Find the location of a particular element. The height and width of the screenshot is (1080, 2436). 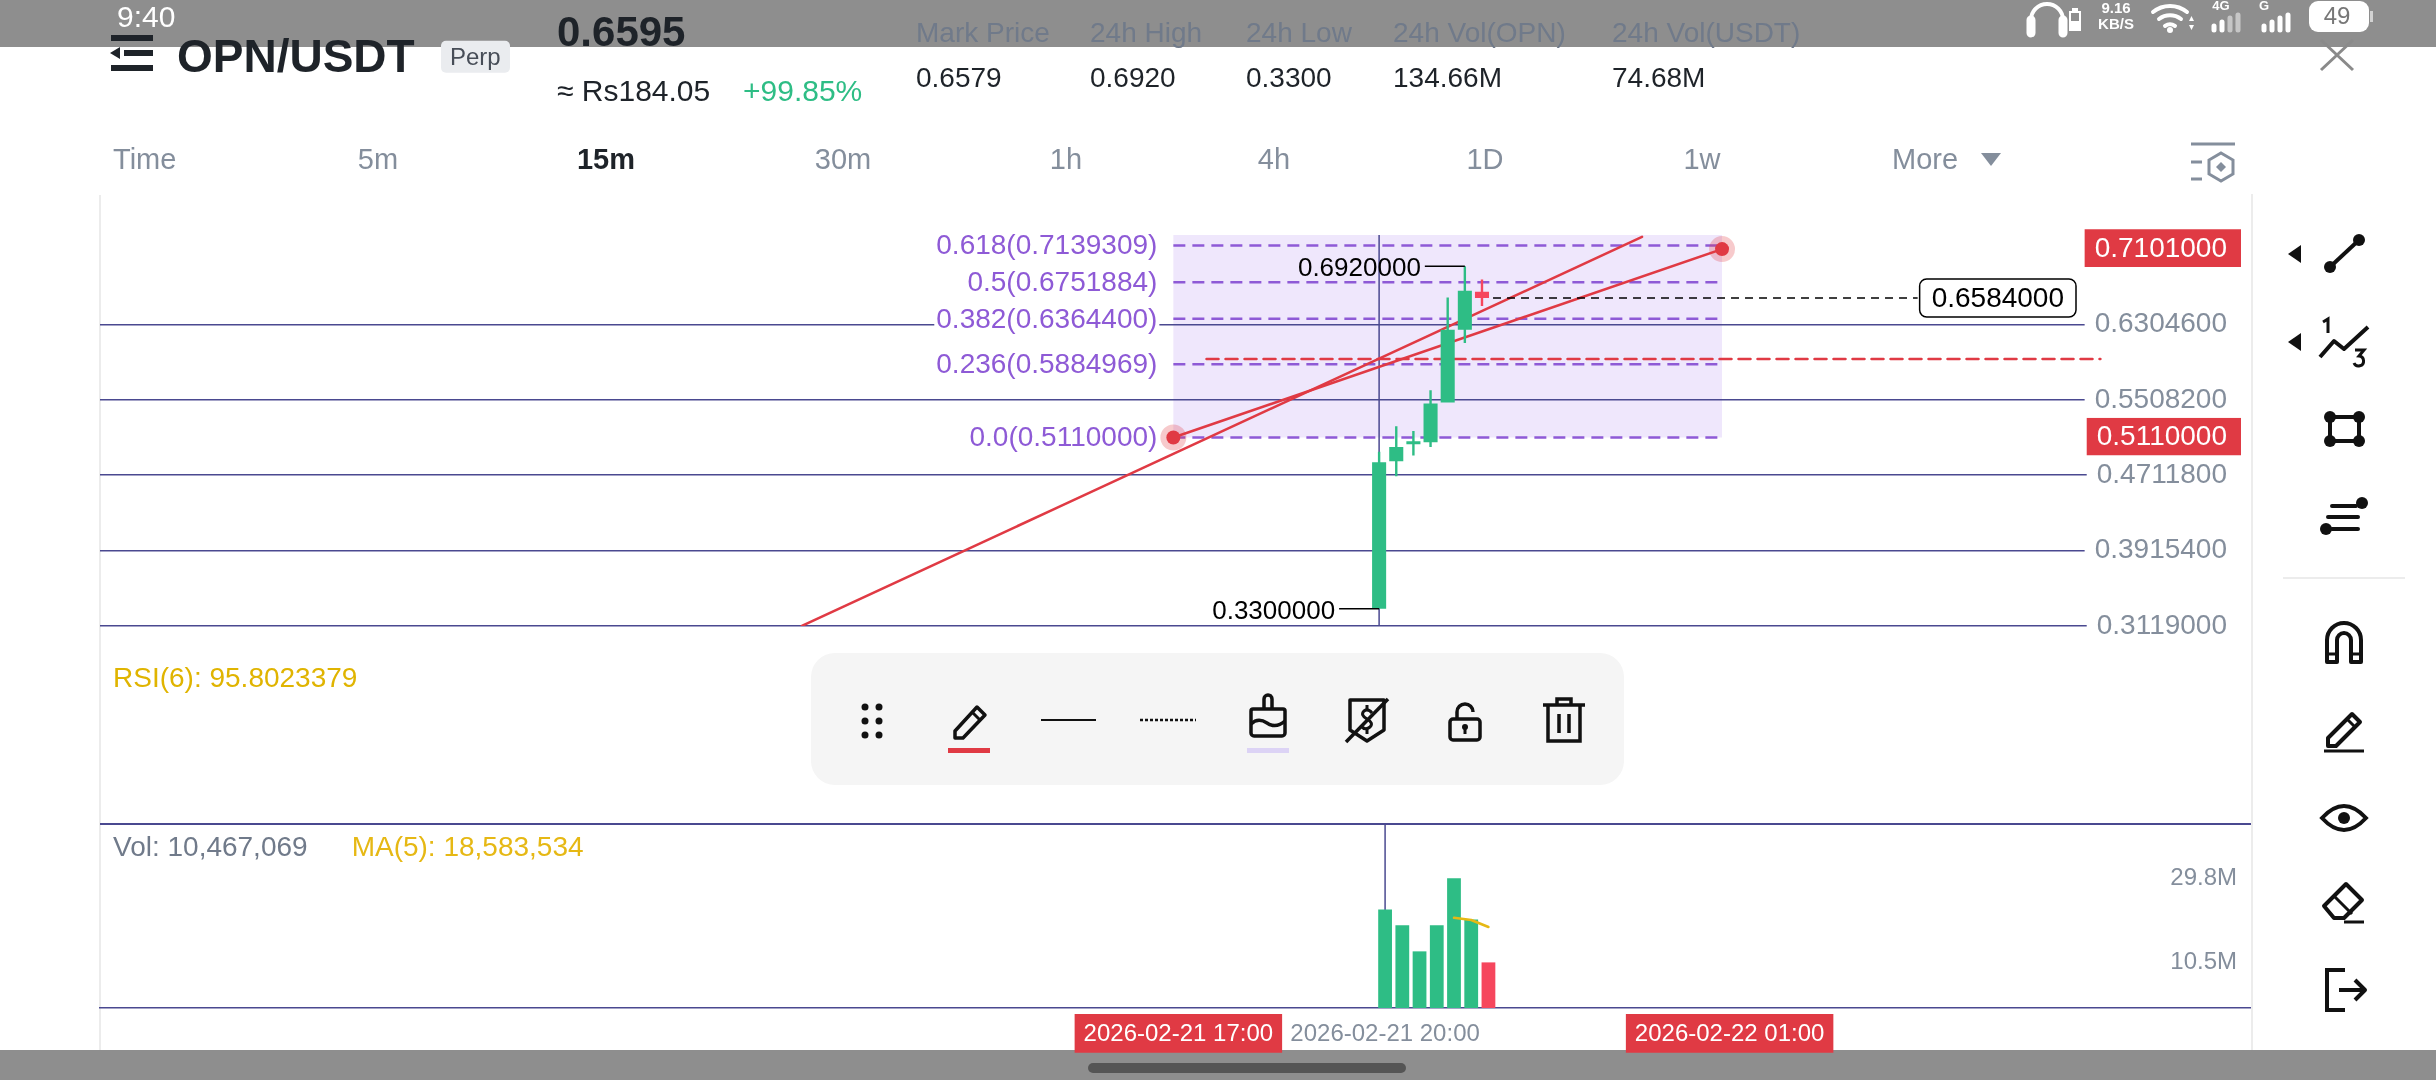

chart-title: Vol: 10,467,069 is located at coordinates (210, 846).